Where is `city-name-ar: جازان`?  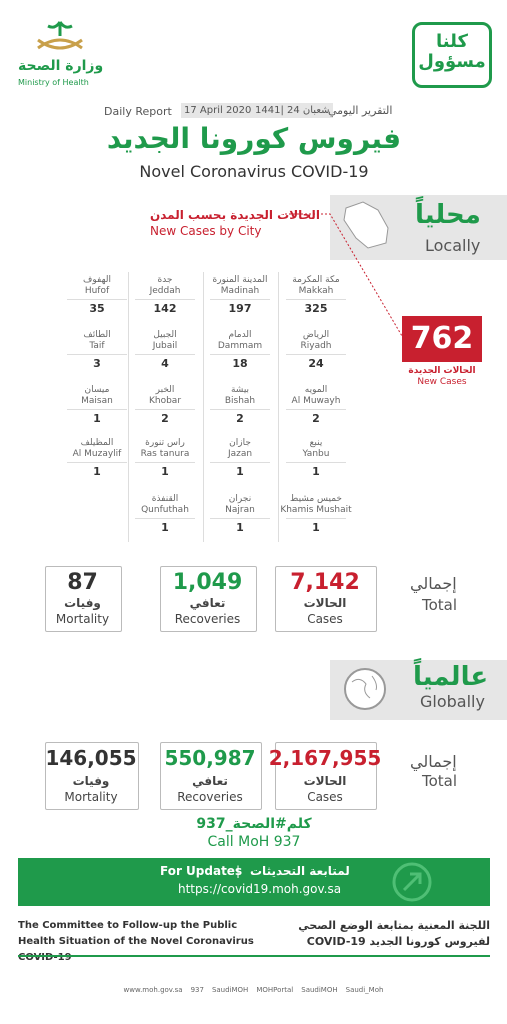 city-name-ar: جازان is located at coordinates (240, 443).